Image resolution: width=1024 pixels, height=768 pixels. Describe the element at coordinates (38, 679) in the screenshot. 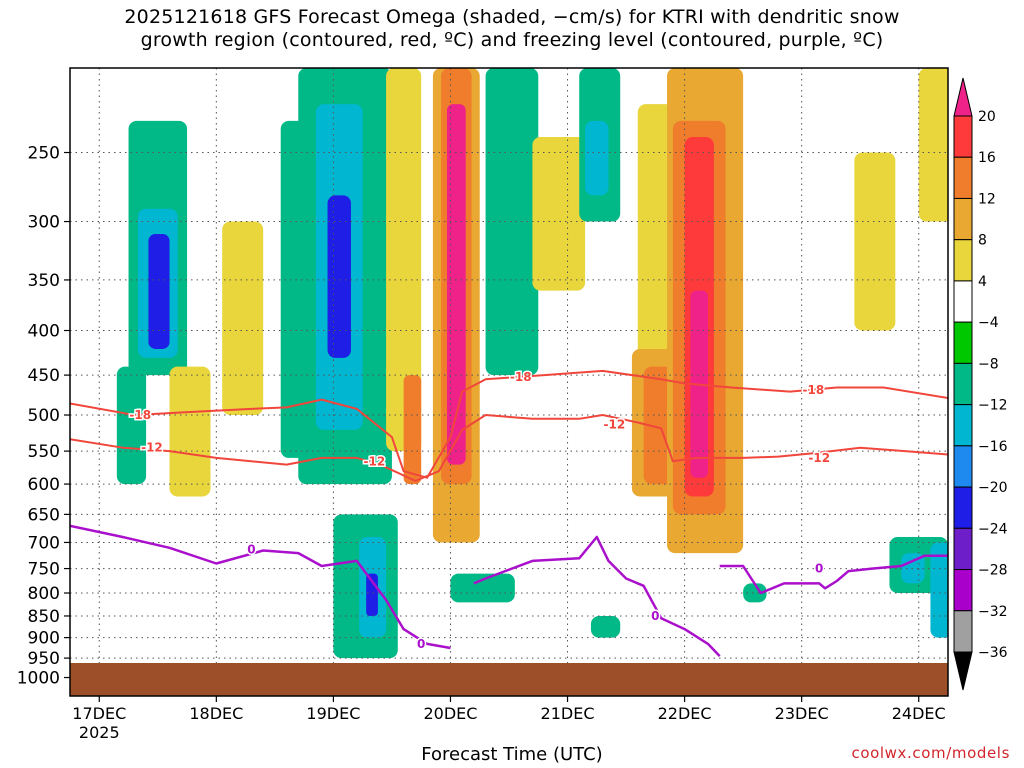

I see `y-tick-label: 1000` at that location.